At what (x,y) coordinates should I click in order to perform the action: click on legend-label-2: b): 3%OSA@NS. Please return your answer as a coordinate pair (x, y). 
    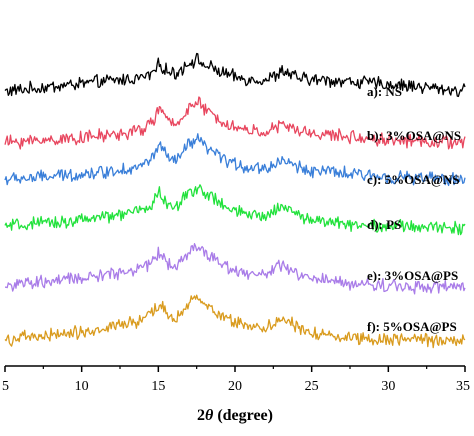
    Looking at the image, I should click on (414, 135).